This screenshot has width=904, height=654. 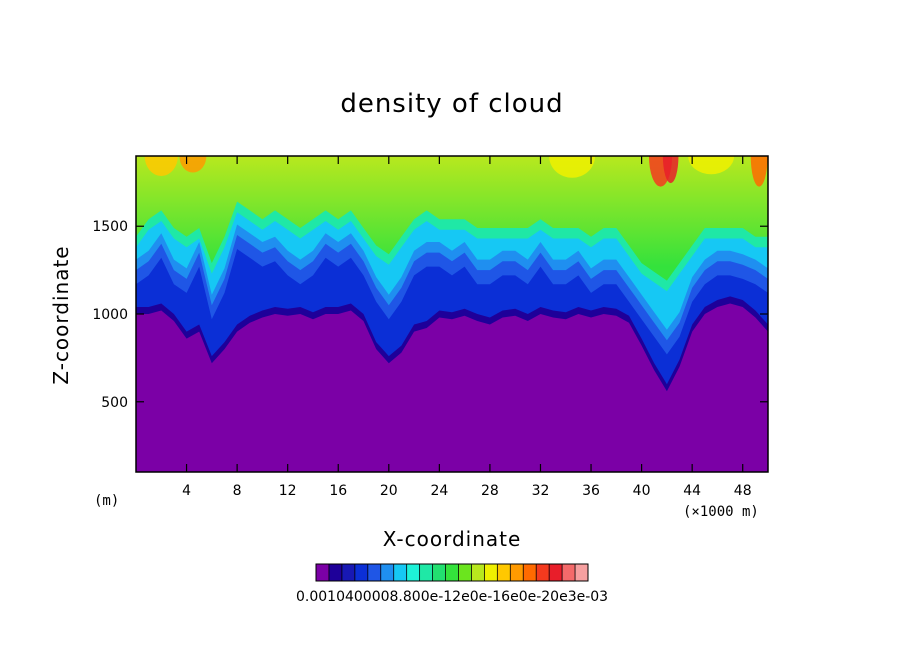 I want to click on x-tick-label-48: 48, so click(x=743, y=491).